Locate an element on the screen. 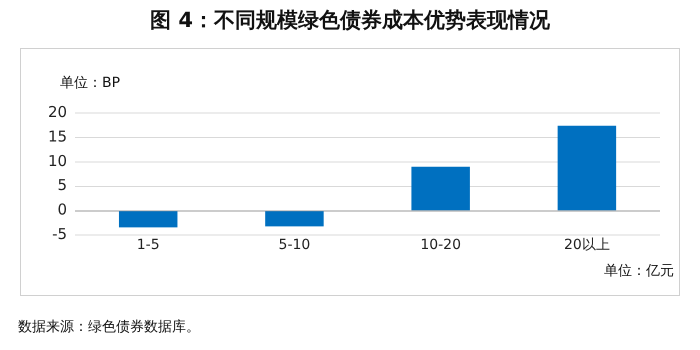 The height and width of the screenshot is (350, 700). y-tick-label: 0 is located at coordinates (63, 209).